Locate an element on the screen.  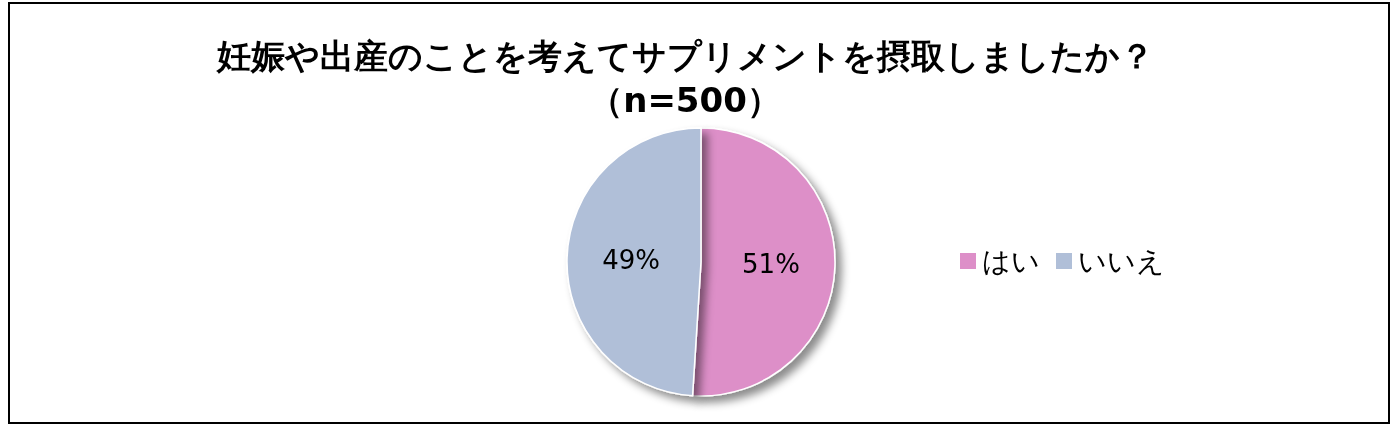
legend-label: いいえ is located at coordinates (1121, 261).